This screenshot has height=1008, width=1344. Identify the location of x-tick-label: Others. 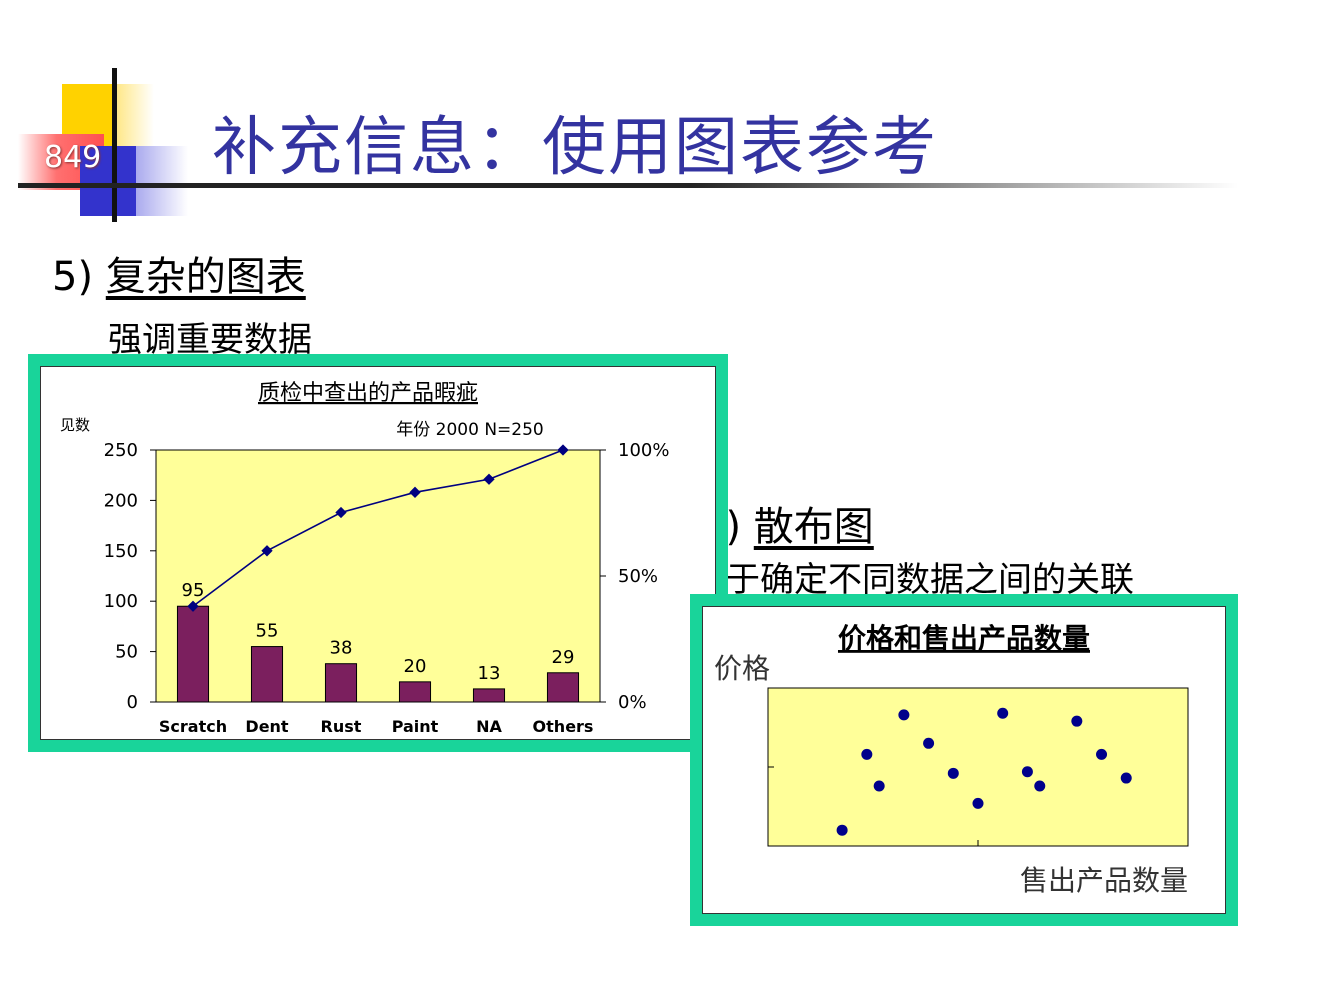
(563, 726).